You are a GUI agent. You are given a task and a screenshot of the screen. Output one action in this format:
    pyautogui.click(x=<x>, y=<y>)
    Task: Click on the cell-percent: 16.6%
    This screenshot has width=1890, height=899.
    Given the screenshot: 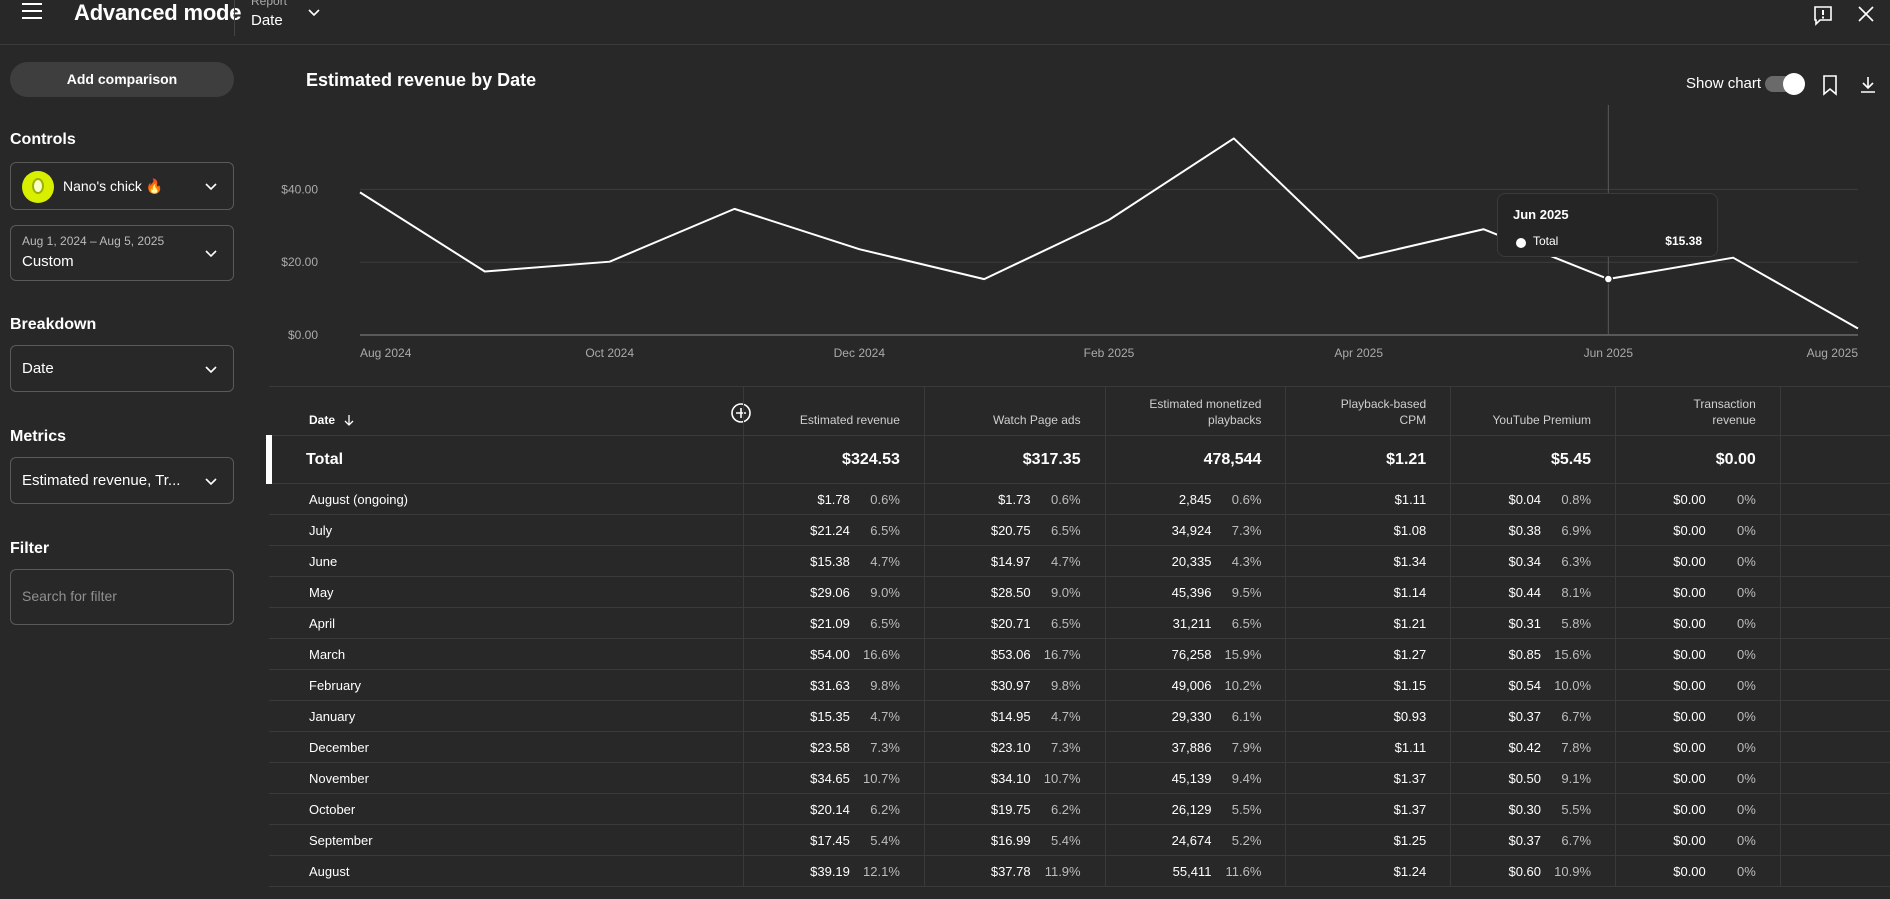 What is the action you would take?
    pyautogui.click(x=881, y=654)
    